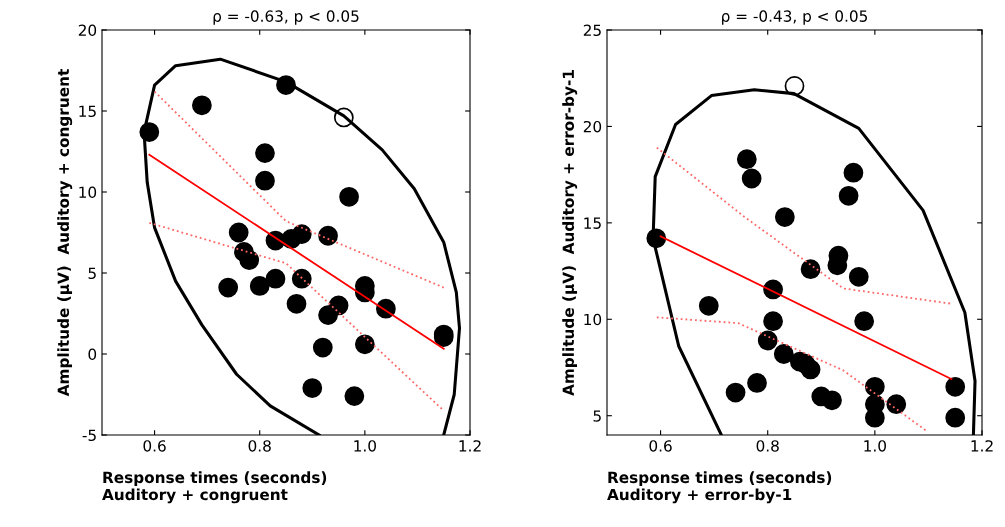 Image resolution: width=1005 pixels, height=527 pixels. What do you see at coordinates (214, 487) in the screenshot?
I see `x-axis-title: Response times (seconds) Auditory + congruent` at bounding box center [214, 487].